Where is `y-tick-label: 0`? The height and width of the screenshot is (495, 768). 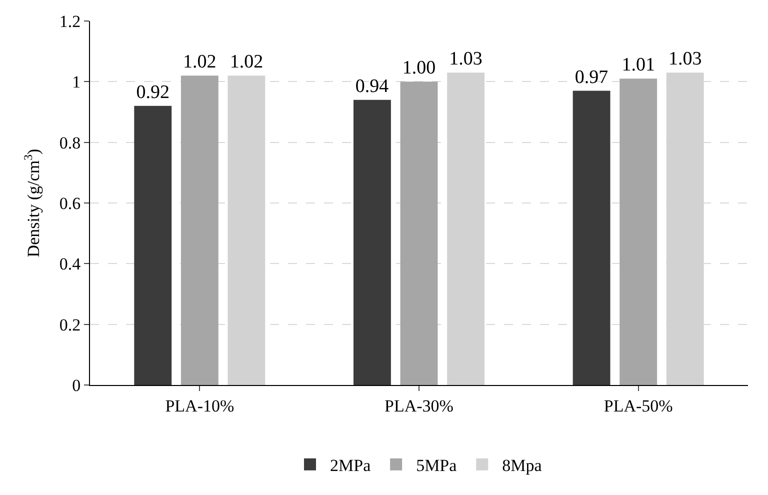 y-tick-label: 0 is located at coordinates (76, 385).